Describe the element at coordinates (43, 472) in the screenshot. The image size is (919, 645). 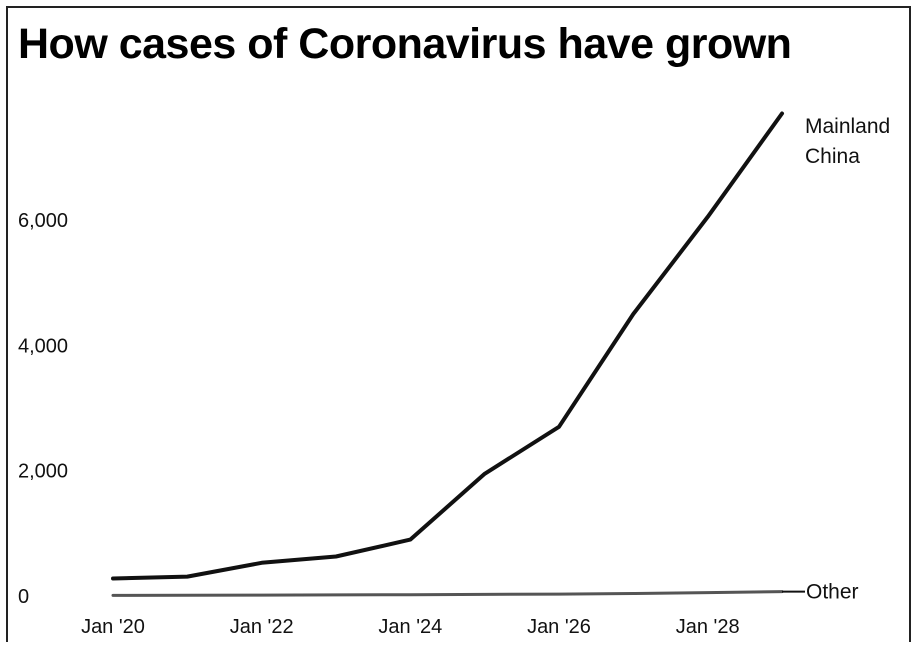
I see `y-tick-label: 2,000` at that location.